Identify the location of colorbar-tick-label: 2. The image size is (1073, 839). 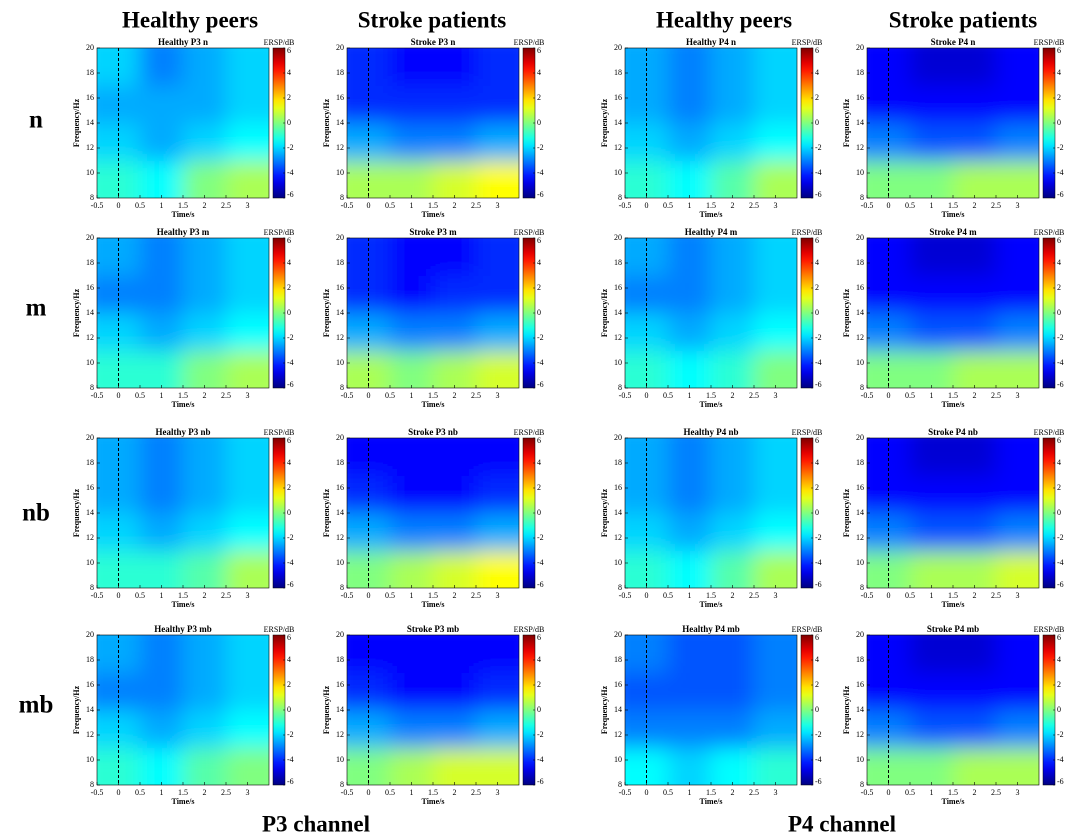
(817, 684).